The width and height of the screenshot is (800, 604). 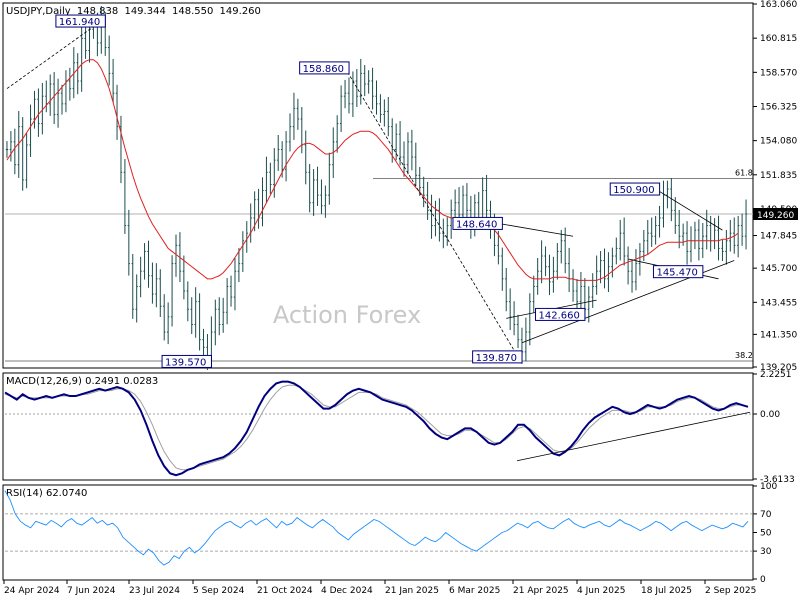 I want to click on swing-label-text: 158.860, so click(x=323, y=69).